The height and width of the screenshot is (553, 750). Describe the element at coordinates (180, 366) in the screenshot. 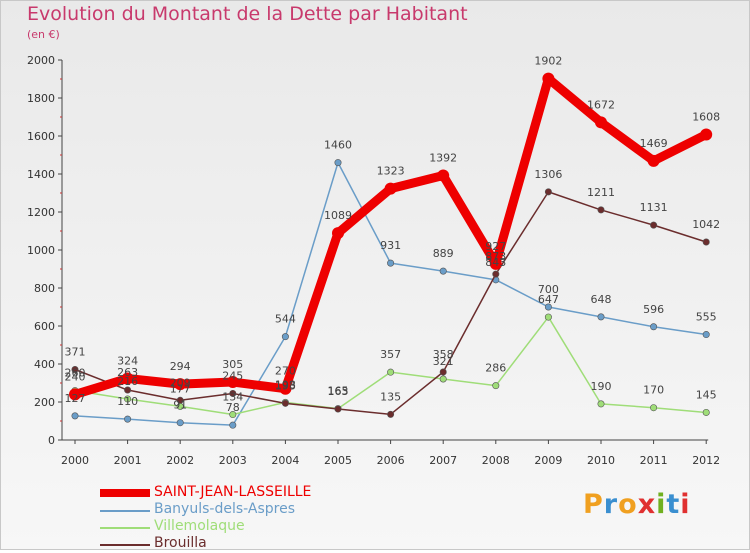

I see `data-label: 294` at that location.